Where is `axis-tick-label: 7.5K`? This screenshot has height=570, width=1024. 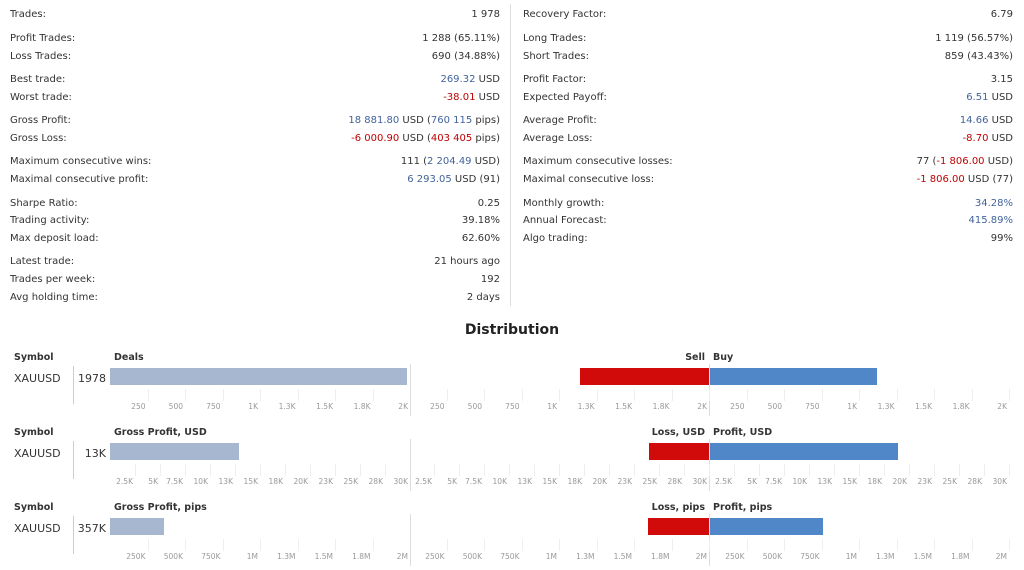
axis-tick-label: 7.5K is located at coordinates (174, 481).